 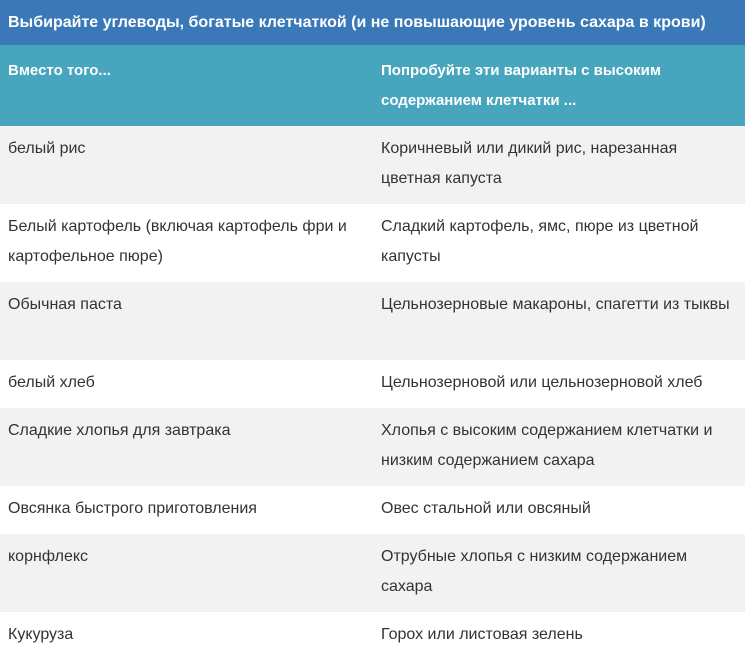 I want to click on cell-instead: белый хлеб, so click(x=186, y=384).